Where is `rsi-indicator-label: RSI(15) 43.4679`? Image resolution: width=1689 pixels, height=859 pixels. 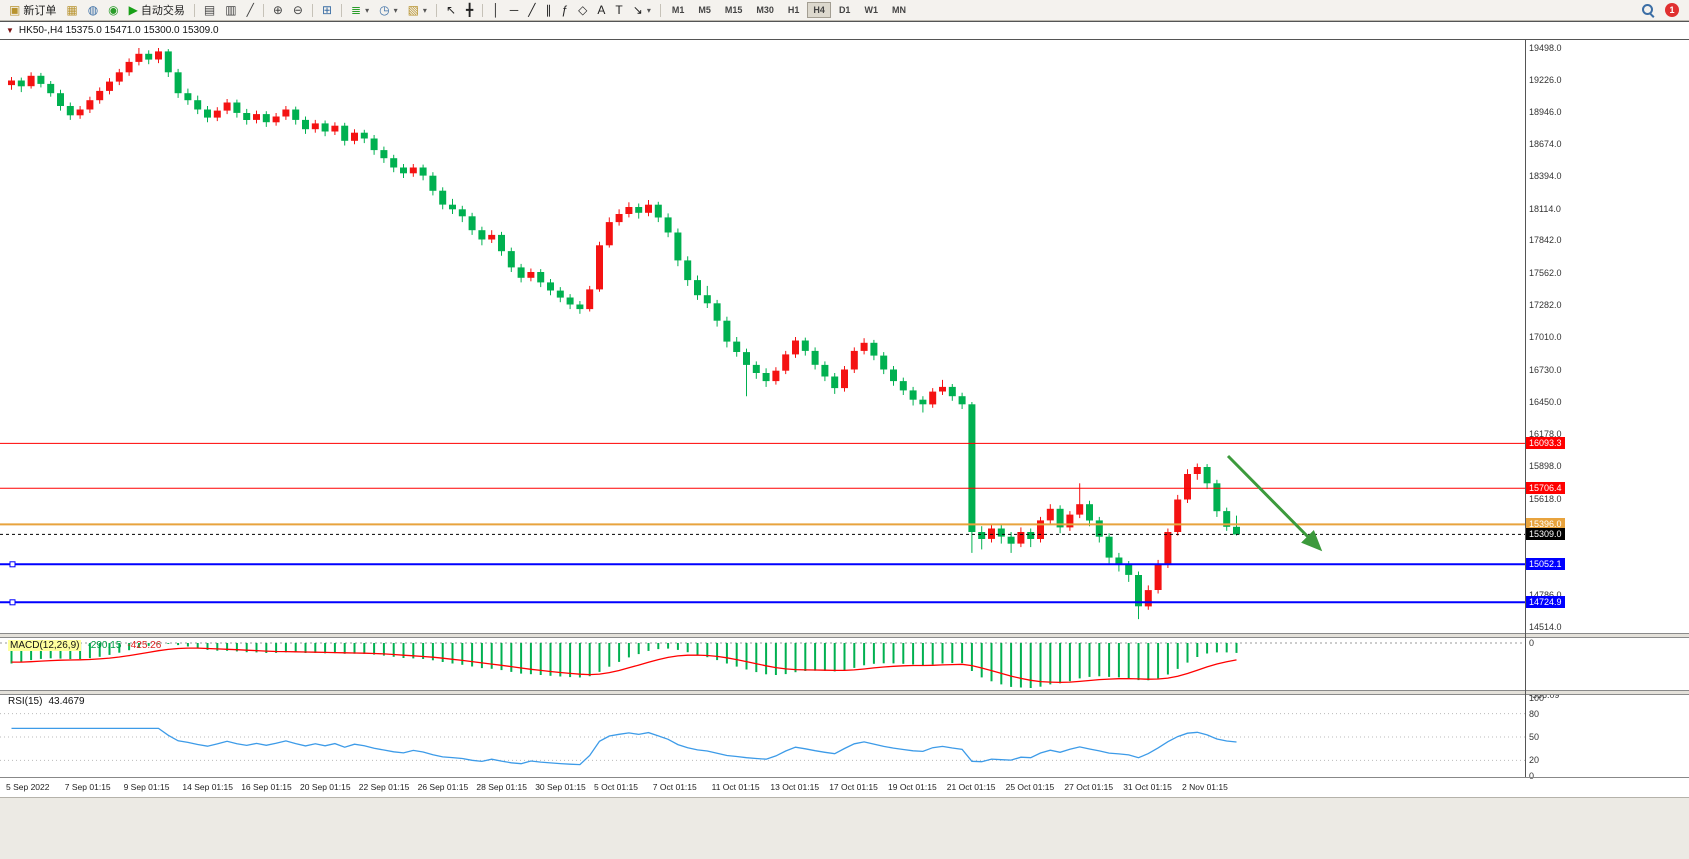
rsi-indicator-label: RSI(15) 43.4679 is located at coordinates (46, 701).